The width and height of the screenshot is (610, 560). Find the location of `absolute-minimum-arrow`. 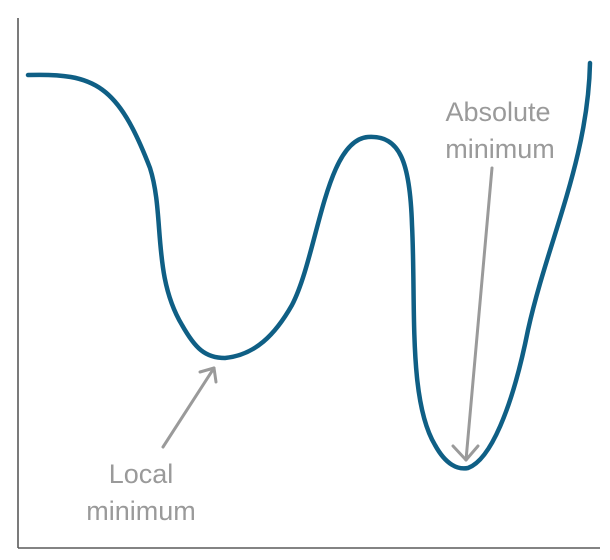

absolute-minimum-arrow is located at coordinates (472, 314).